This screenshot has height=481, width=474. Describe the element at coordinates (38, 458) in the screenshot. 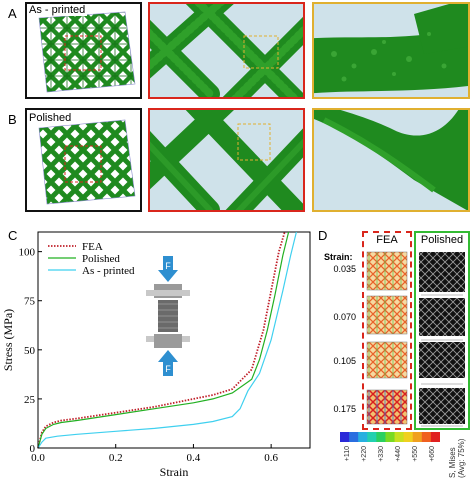

I see `x-tick-label: 0.0` at that location.